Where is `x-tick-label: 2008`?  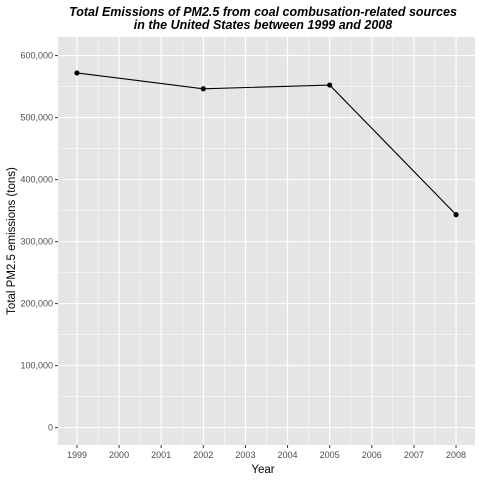
x-tick-label: 2008 is located at coordinates (456, 455).